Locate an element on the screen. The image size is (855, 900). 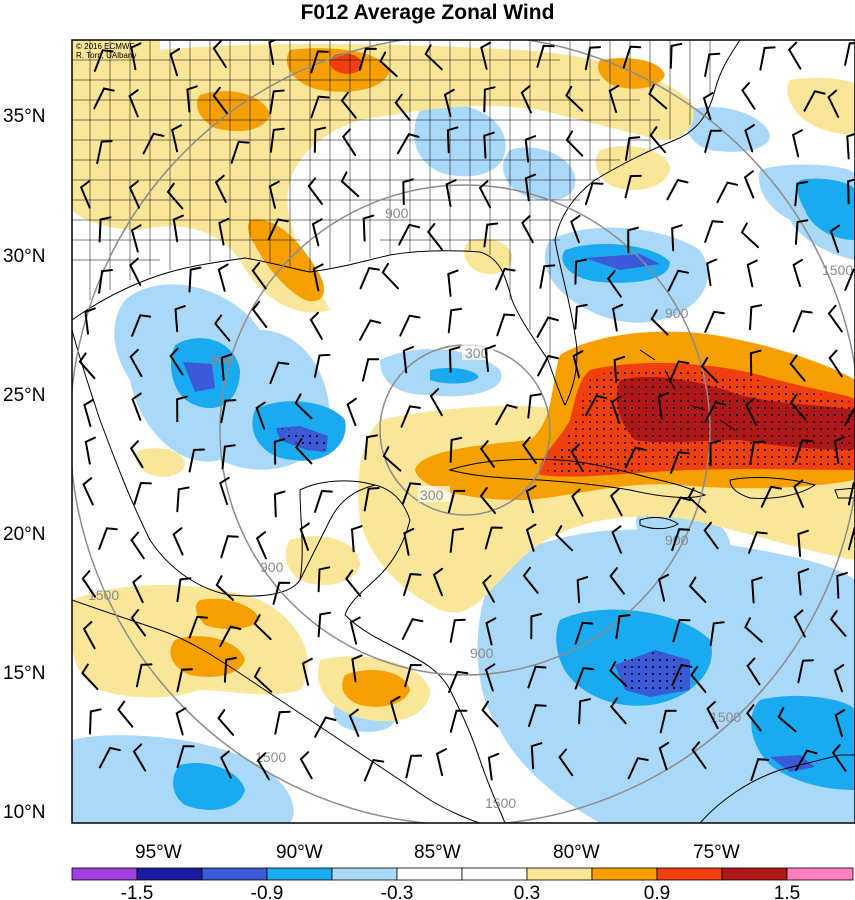
colorbar-label: 1.5 is located at coordinates (787, 891).